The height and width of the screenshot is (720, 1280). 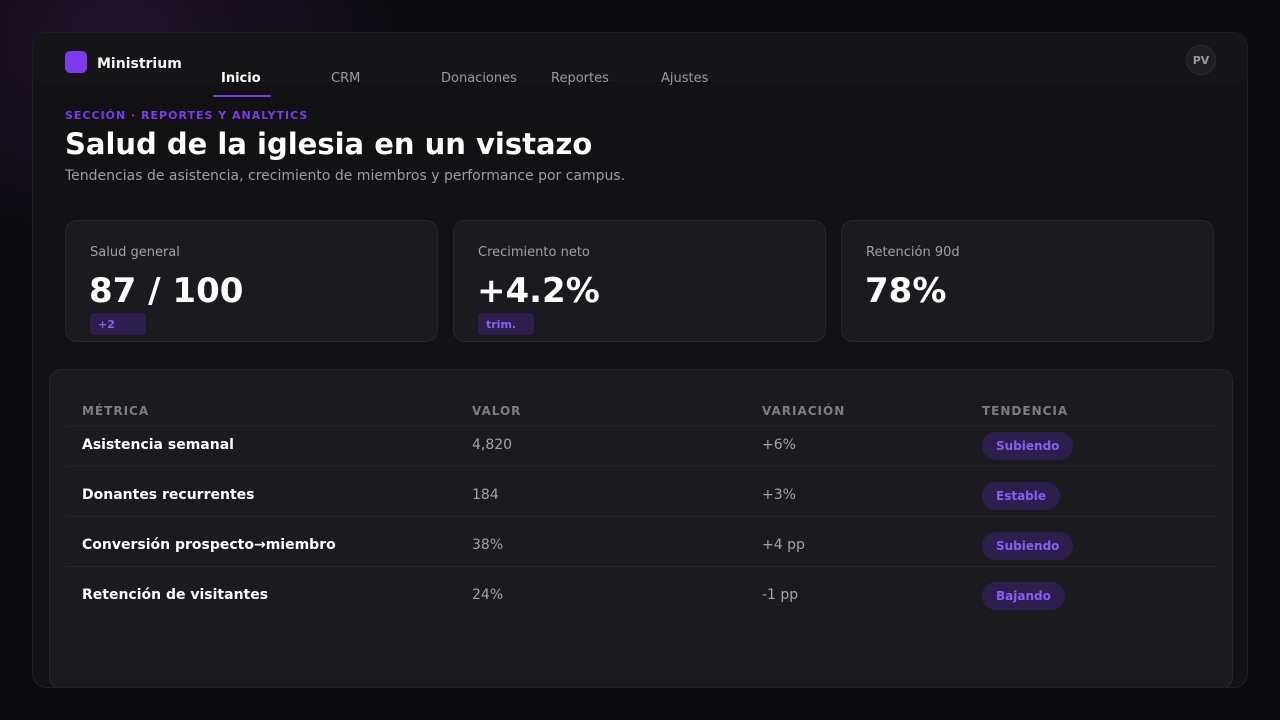 I want to click on metric-value: 24%, so click(x=488, y=595).